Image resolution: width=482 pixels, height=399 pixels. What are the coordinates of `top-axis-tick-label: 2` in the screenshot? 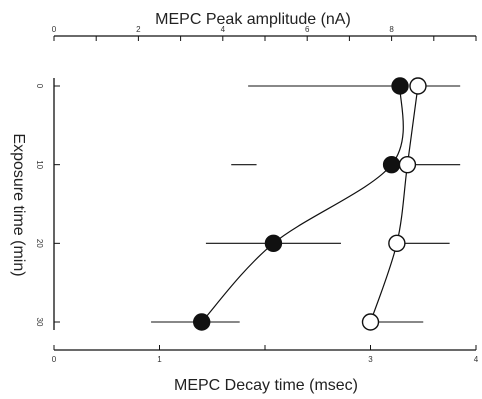 It's located at (138, 29).